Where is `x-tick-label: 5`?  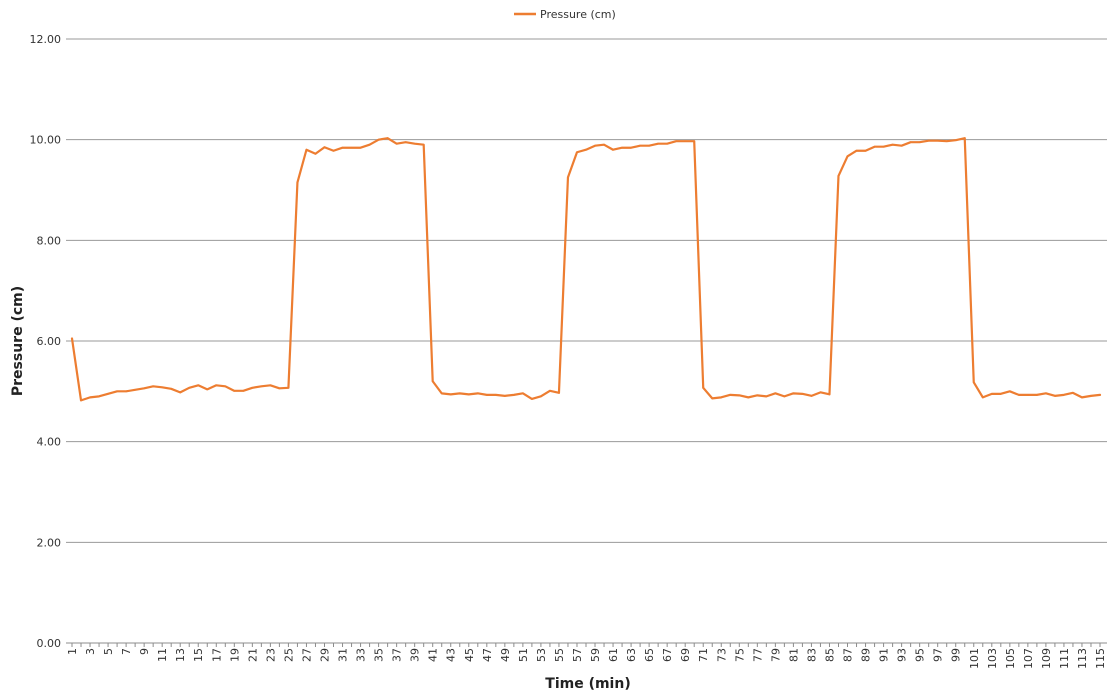
x-tick-label: 5 is located at coordinates (108, 651).